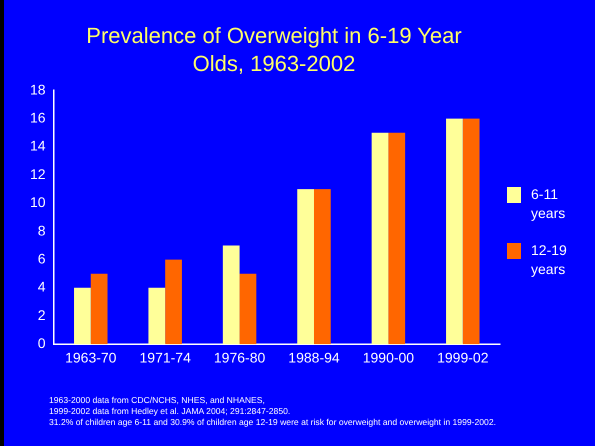 Image resolution: width=595 pixels, height=446 pixels. Describe the element at coordinates (38, 174) in the screenshot. I see `y-tick-label: 12` at that location.